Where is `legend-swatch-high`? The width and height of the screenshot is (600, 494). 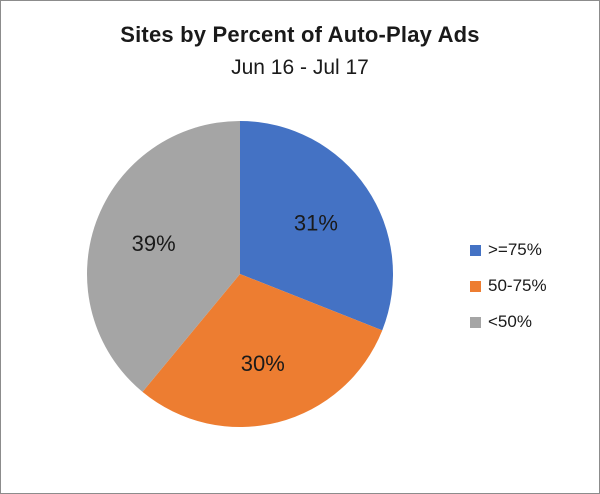
legend-swatch-high is located at coordinates (475, 250).